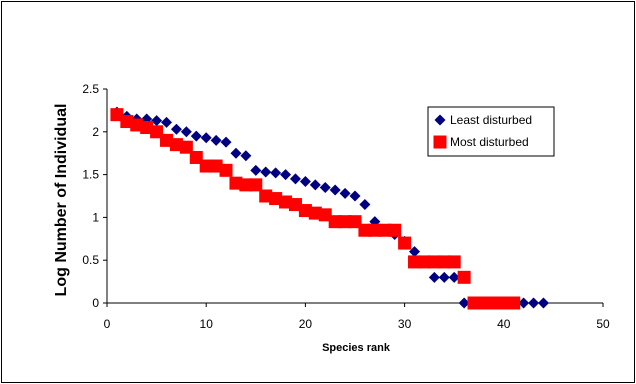 The height and width of the screenshot is (384, 636). Describe the element at coordinates (95, 132) in the screenshot. I see `y-tick-label: 2` at that location.